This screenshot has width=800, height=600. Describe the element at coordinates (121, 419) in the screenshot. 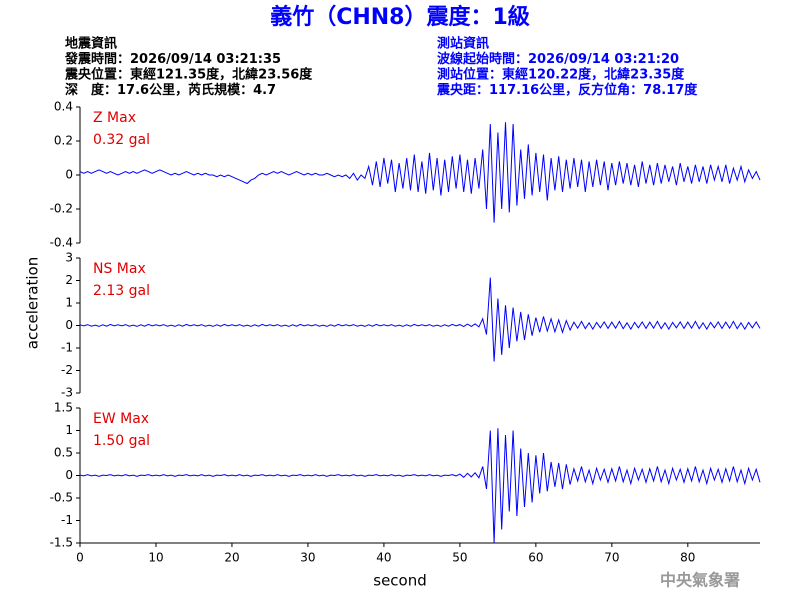

I see `component-label: EW Max` at that location.